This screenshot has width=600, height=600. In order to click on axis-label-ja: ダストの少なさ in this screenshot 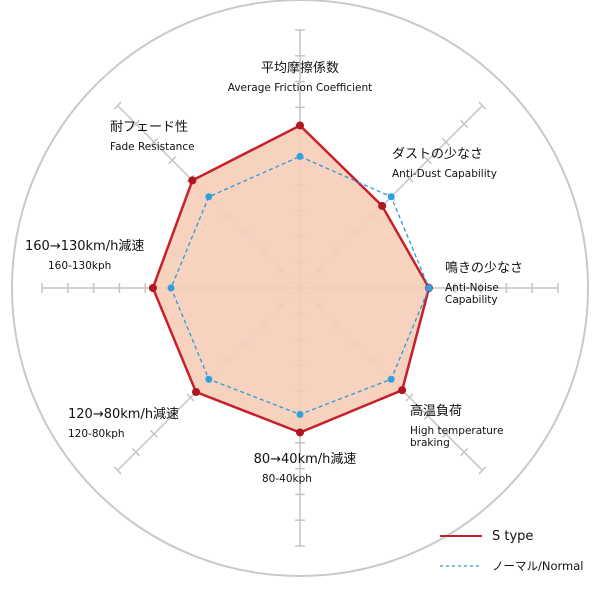, I will do `click(437, 154)`.